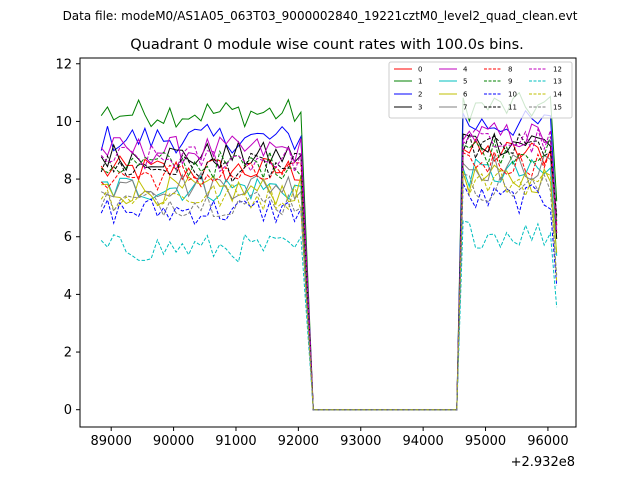 This screenshot has width=640, height=480. I want to click on legend-label-13: 13, so click(557, 82).